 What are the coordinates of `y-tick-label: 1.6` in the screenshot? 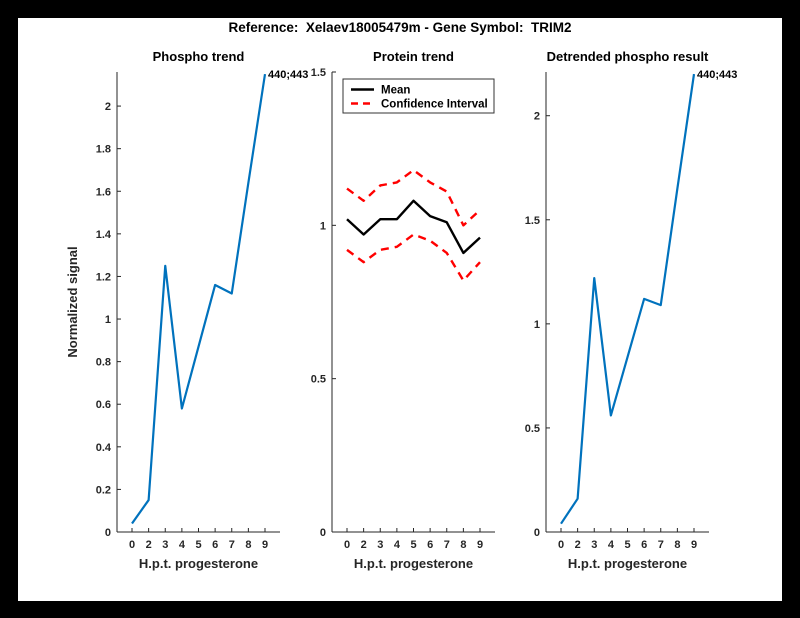 It's located at (103, 192).